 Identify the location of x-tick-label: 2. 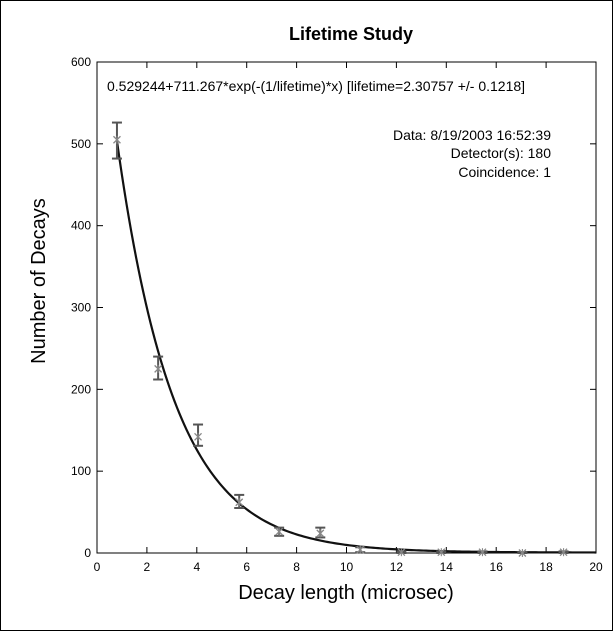
(147, 567).